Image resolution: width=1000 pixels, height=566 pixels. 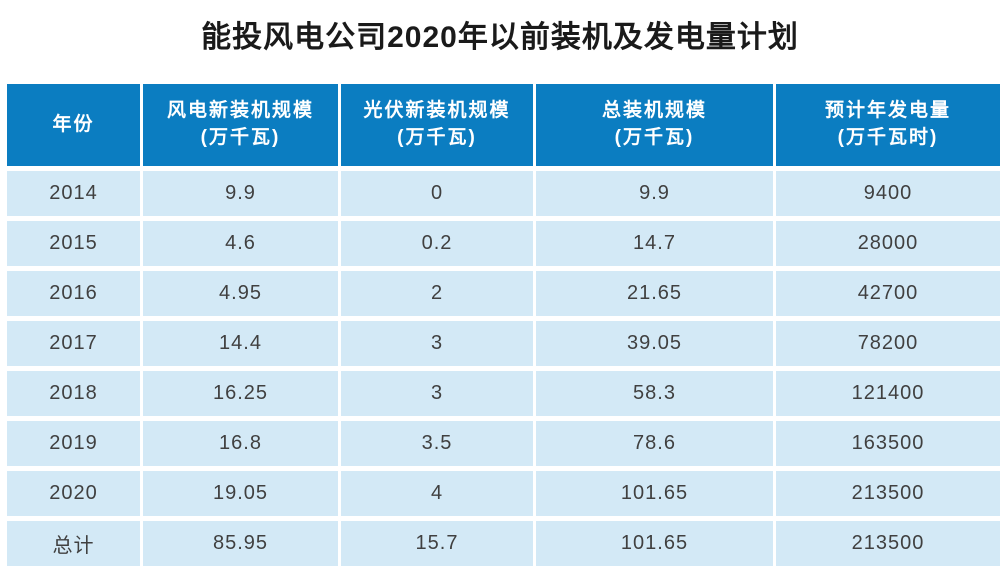 What do you see at coordinates (888, 137) in the screenshot?
I see `column-header-unit: (万千瓦时)` at bounding box center [888, 137].